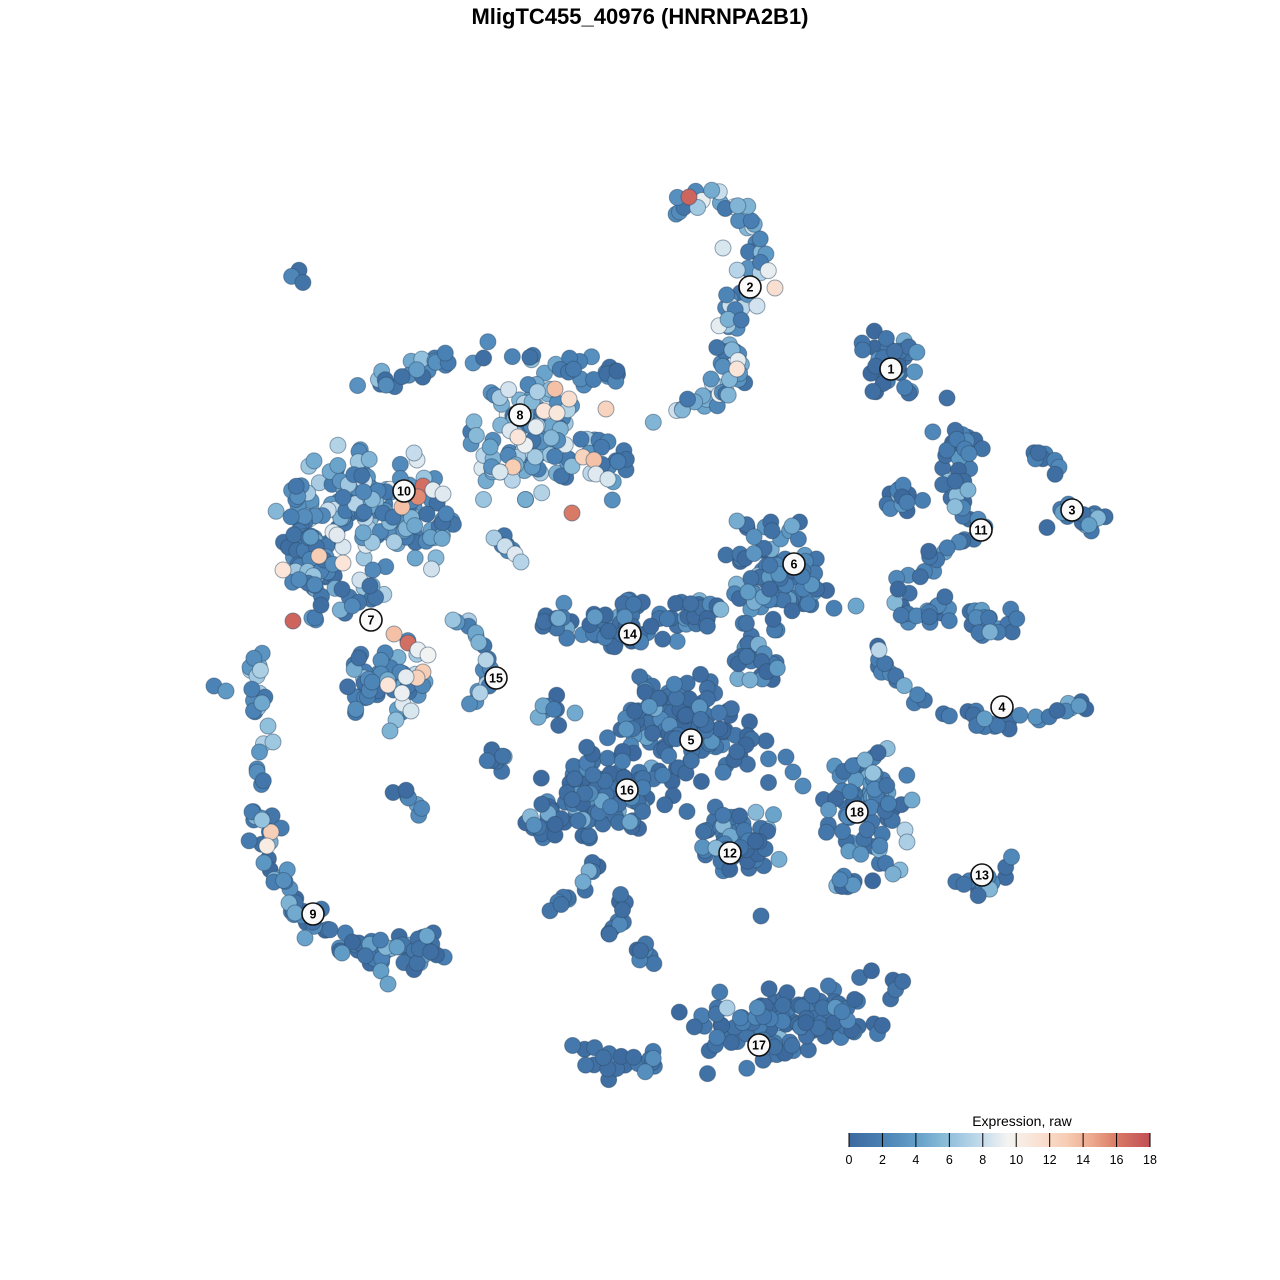 The height and width of the screenshot is (1280, 1280). I want to click on svg-text: 7, so click(371, 621).